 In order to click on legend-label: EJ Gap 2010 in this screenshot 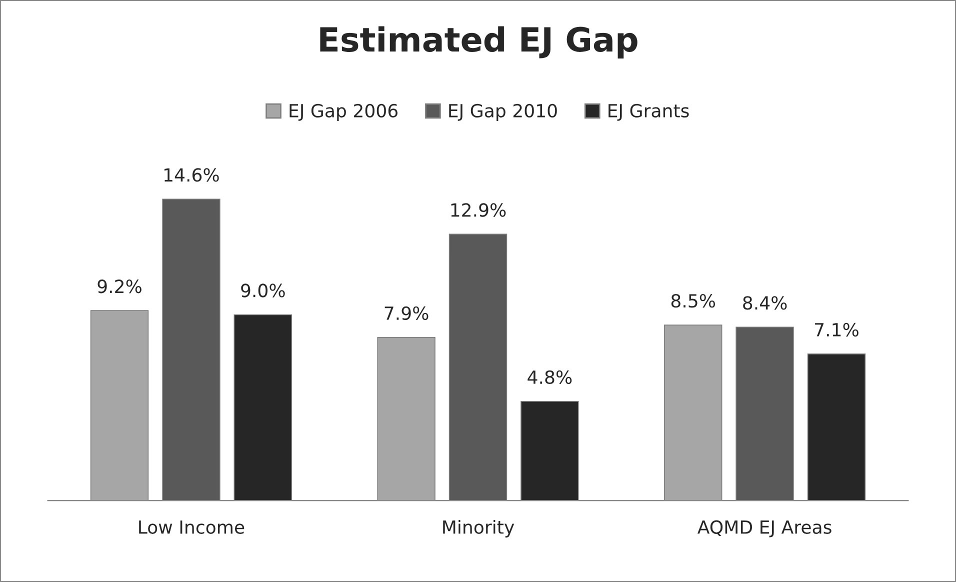, I will do `click(503, 113)`.